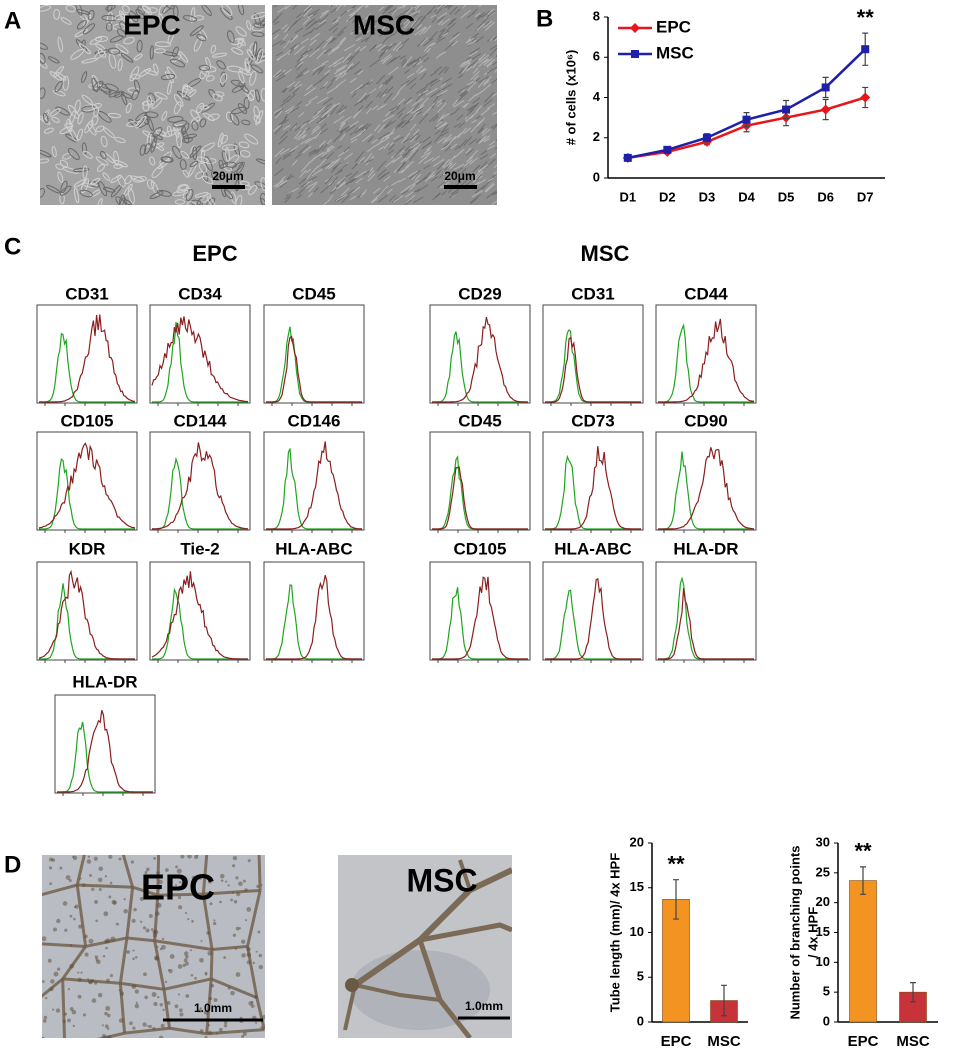 This screenshot has width=960, height=1050. Describe the element at coordinates (865, 196) in the screenshot. I see `x-tick-label: D7` at that location.